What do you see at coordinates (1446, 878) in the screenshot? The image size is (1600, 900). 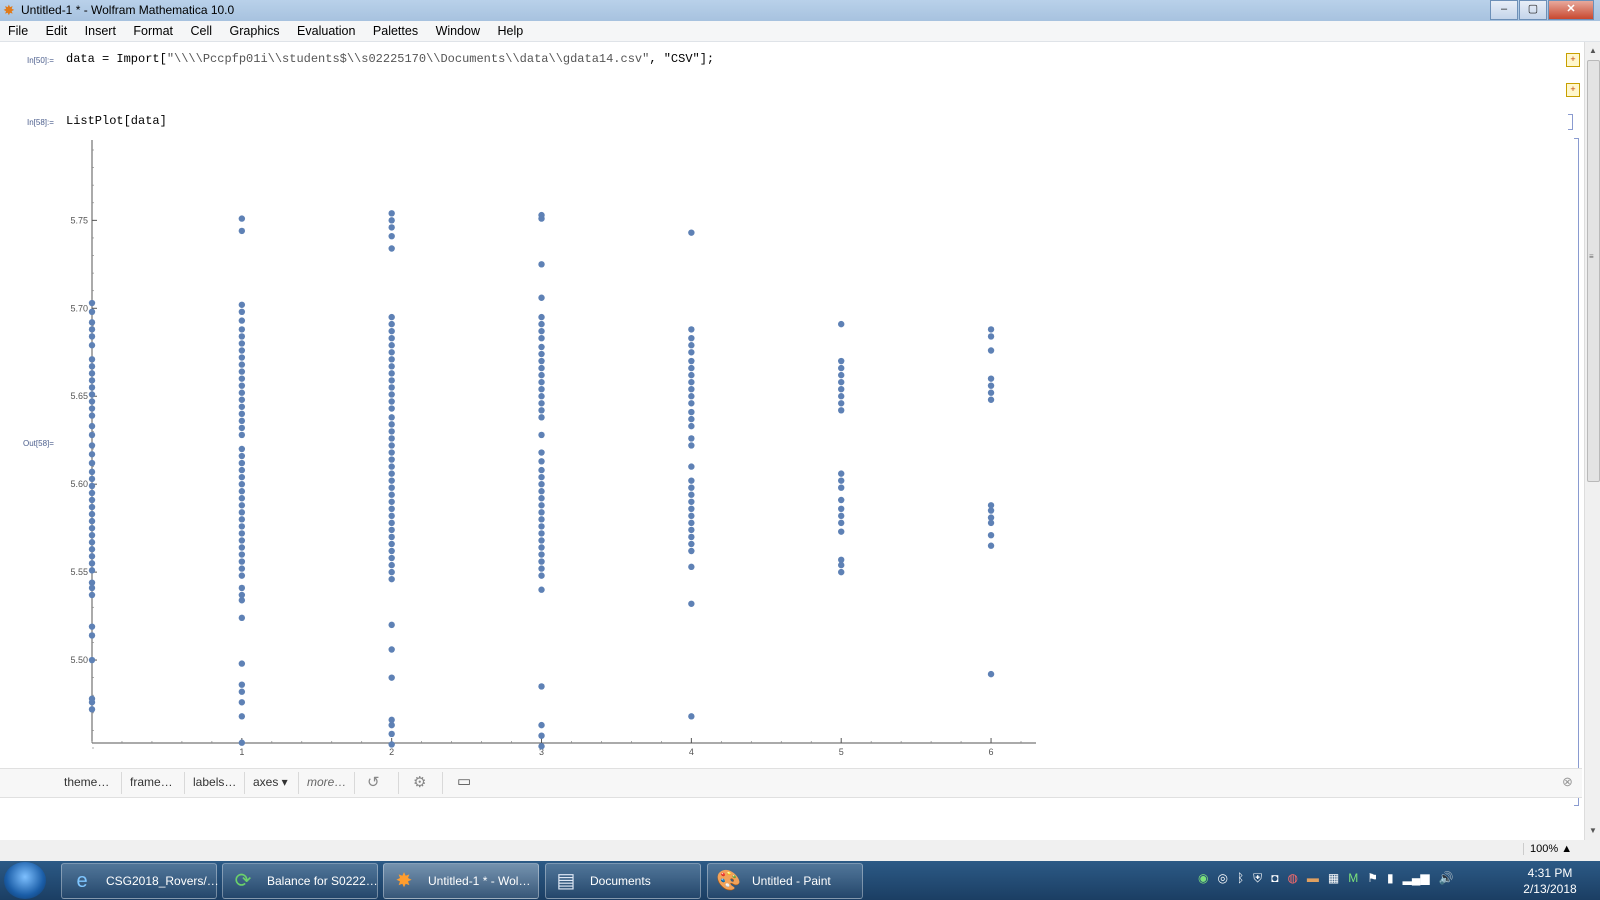 I see `volume-icon: 🔊` at bounding box center [1446, 878].